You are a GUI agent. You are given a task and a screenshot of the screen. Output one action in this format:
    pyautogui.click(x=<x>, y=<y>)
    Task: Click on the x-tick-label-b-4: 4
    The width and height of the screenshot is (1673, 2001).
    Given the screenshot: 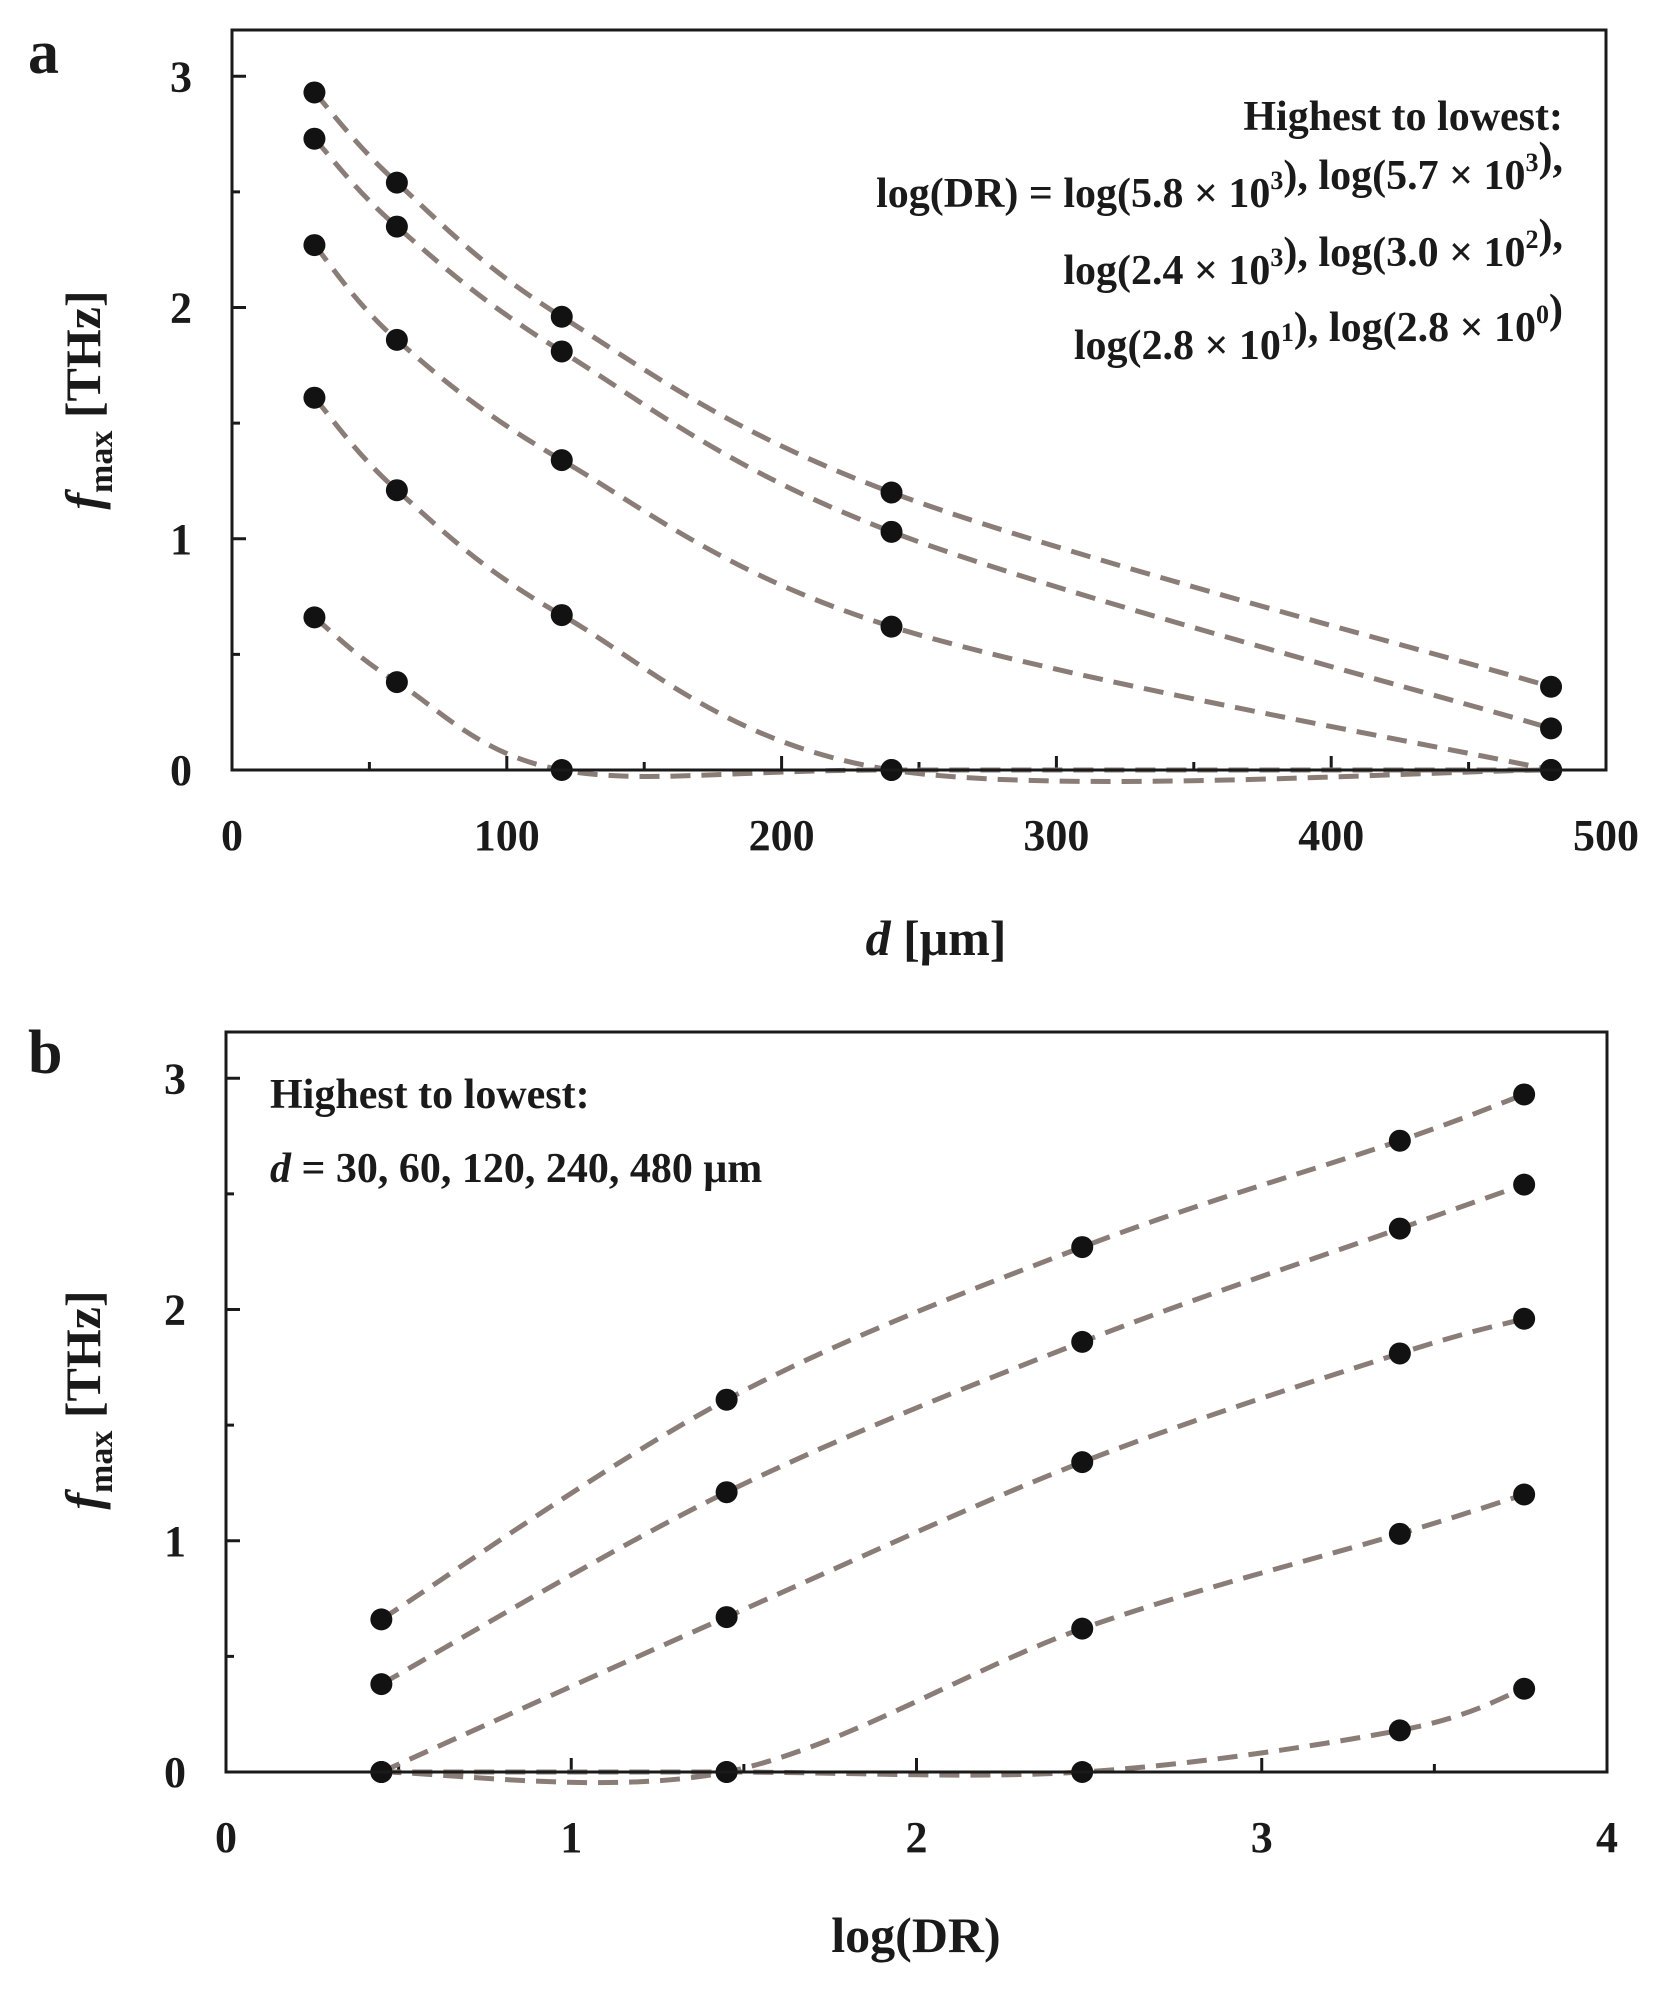 What is the action you would take?
    pyautogui.click(x=1607, y=1837)
    